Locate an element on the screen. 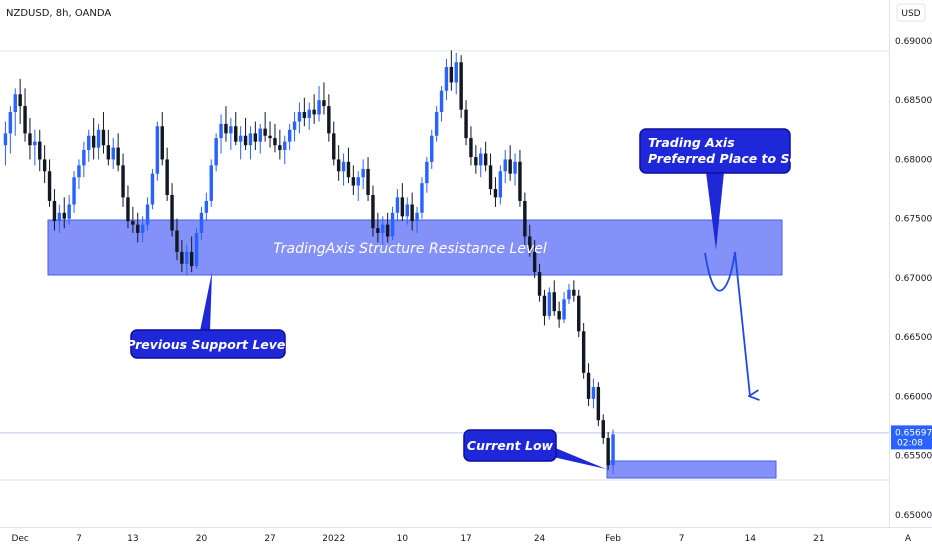 Image resolution: width=932 pixels, height=550 pixels. callout-sell-pointer is located at coordinates (715, 211).